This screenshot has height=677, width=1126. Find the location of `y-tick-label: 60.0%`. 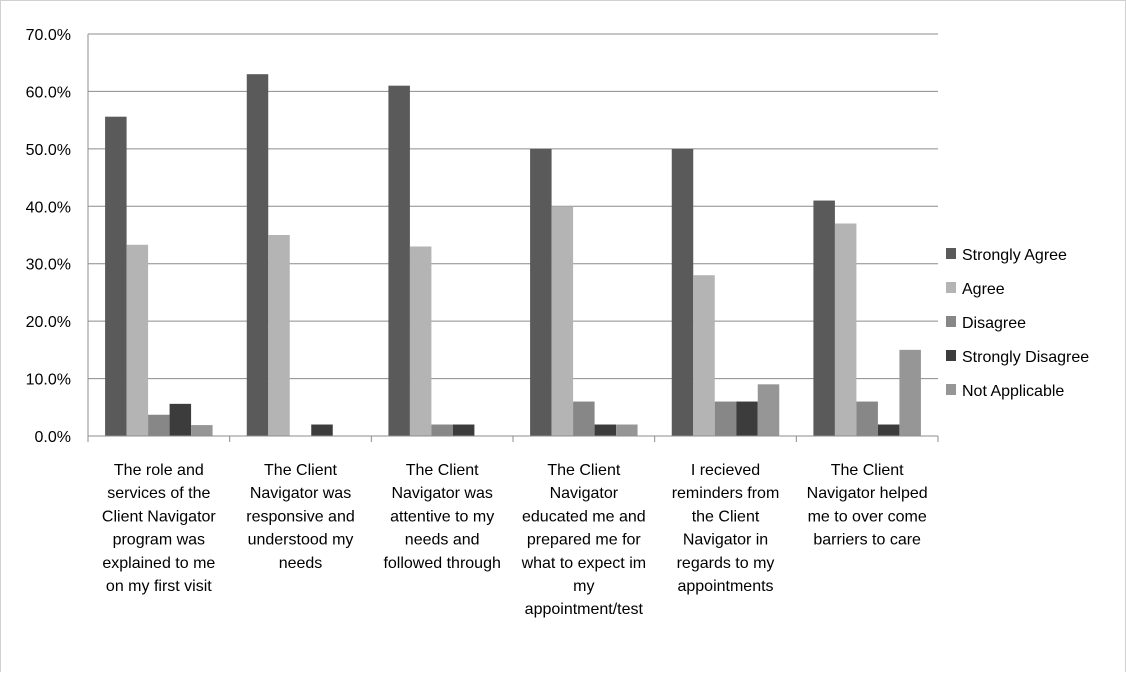

y-tick-label: 60.0% is located at coordinates (48, 92).